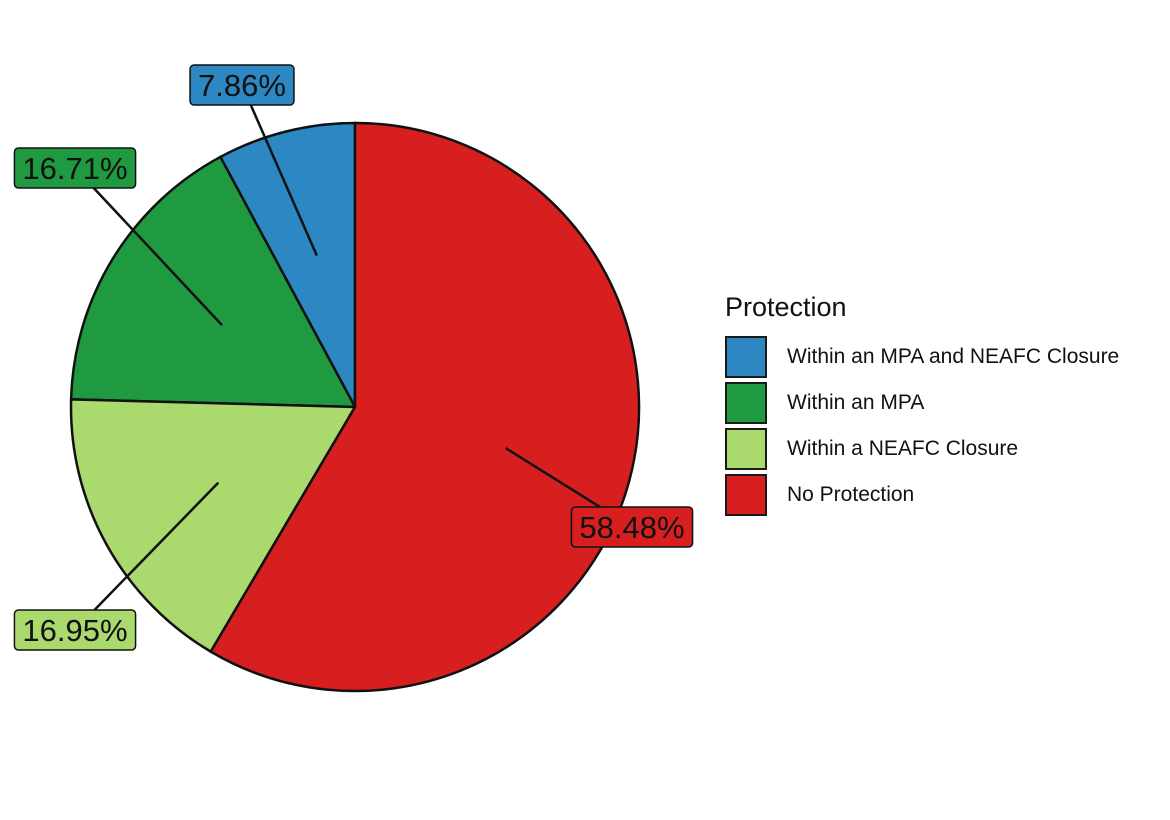 Image resolution: width=1170 pixels, height=820 pixels. I want to click on pie-slice-mpa-and-neafc, so click(287, 264).